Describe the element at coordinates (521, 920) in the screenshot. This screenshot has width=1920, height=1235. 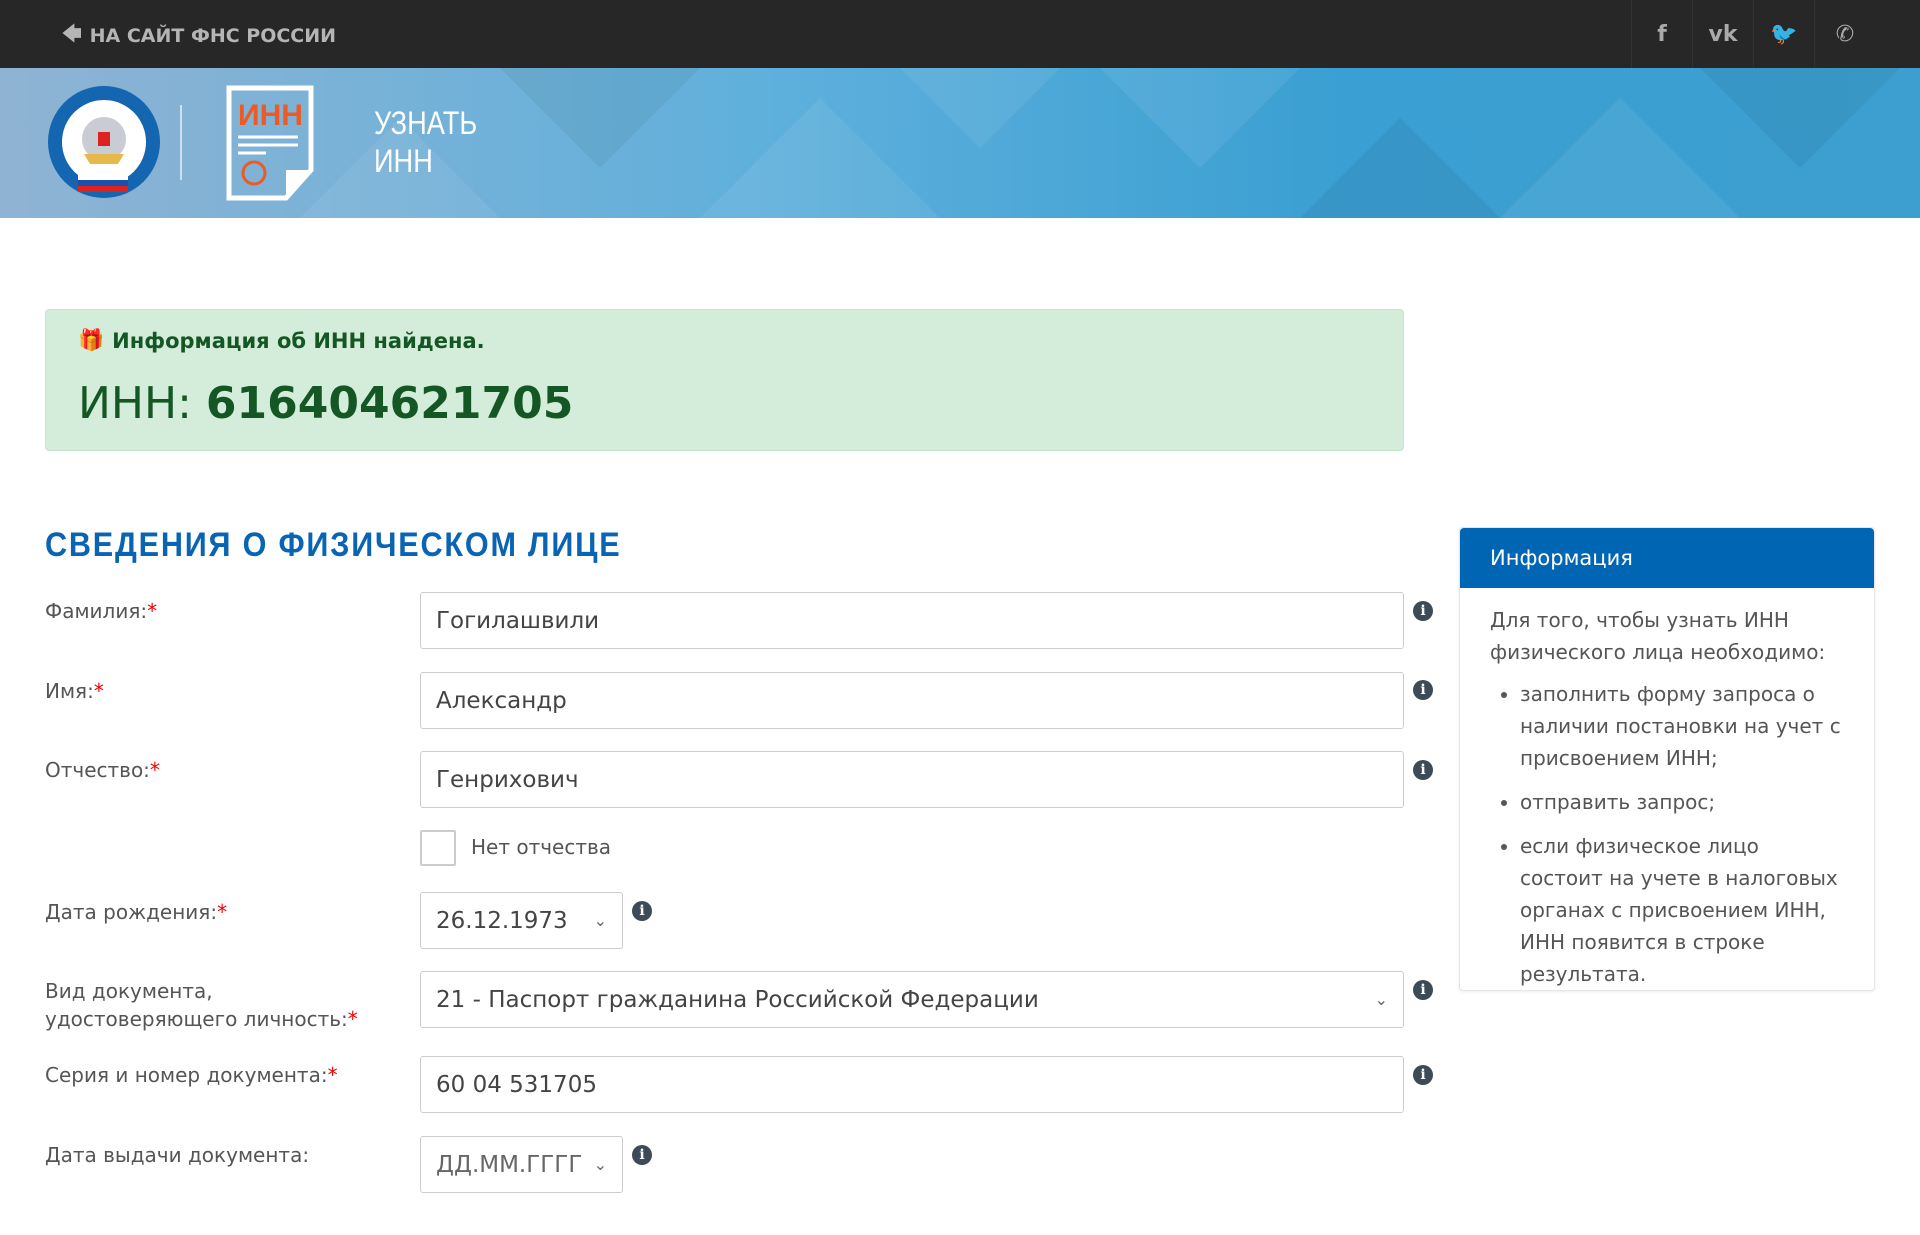
I see `birth-date-select: 26.12.1973 ⌄` at that location.